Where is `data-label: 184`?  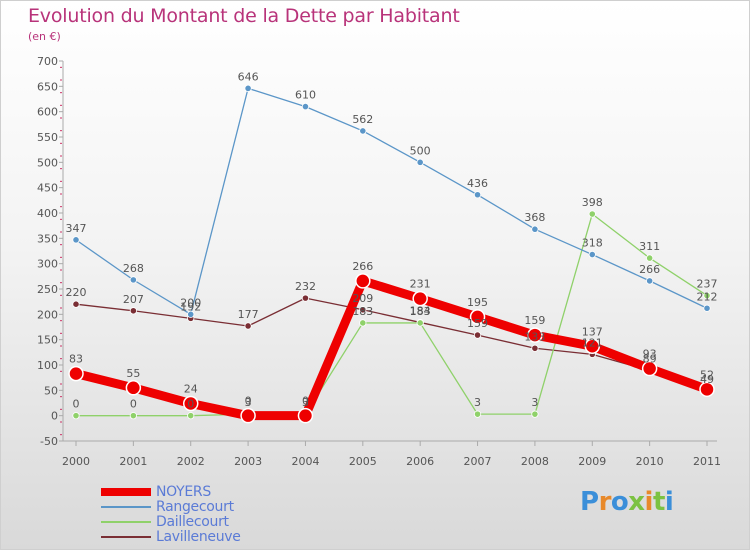 data-label: 184 is located at coordinates (420, 310).